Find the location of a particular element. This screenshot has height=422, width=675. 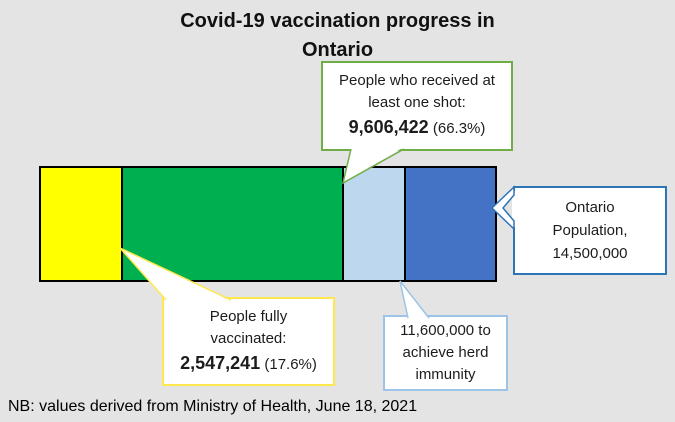

callout-herd-line1: 11,600,000 to is located at coordinates (445, 330).